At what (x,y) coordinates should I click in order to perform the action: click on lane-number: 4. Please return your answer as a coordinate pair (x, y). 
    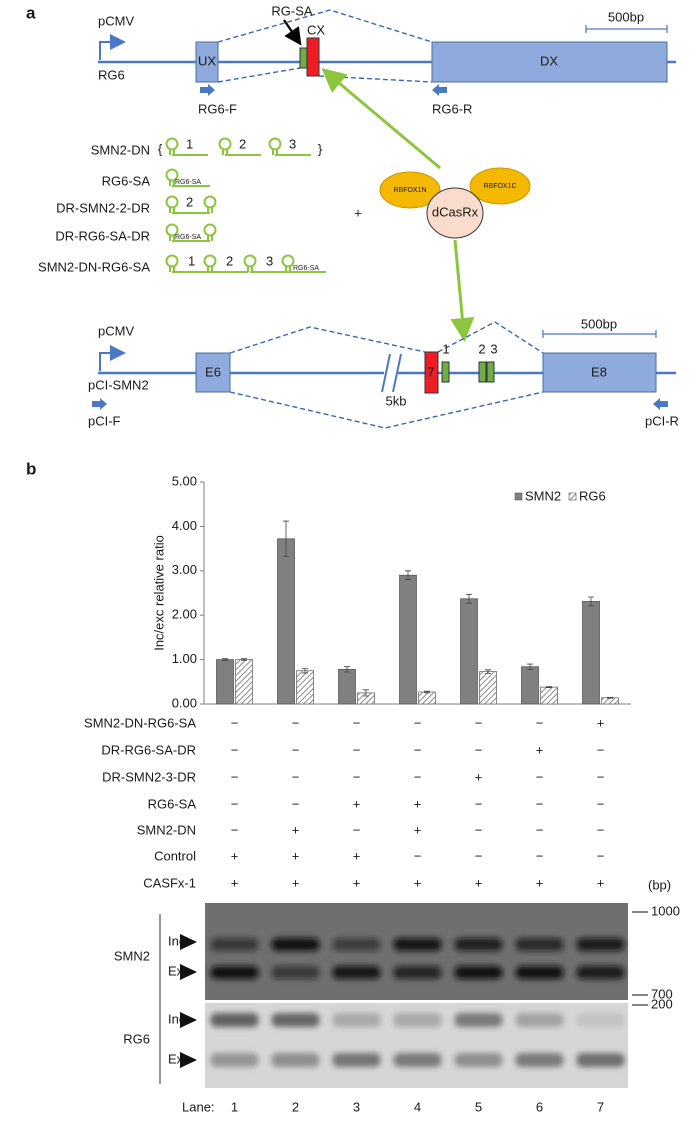
    Looking at the image, I should click on (417, 1106).